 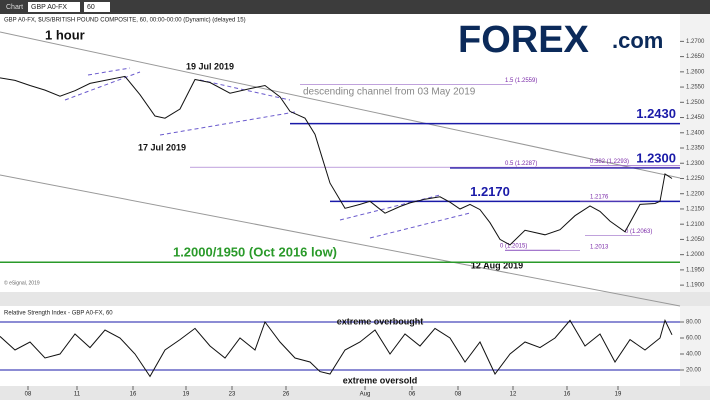 What do you see at coordinates (694, 355) in the screenshot?
I see `y-tick-label: 40.00` at bounding box center [694, 355].